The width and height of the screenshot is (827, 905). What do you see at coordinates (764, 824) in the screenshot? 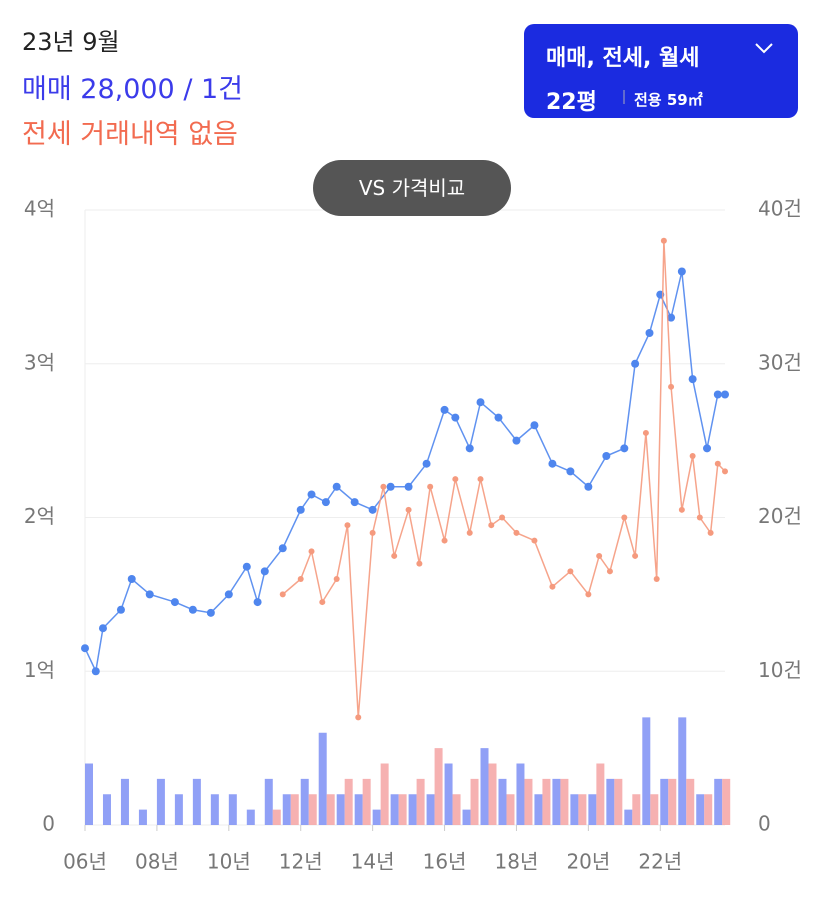
I see `y2-tick-label: 0` at bounding box center [764, 824].